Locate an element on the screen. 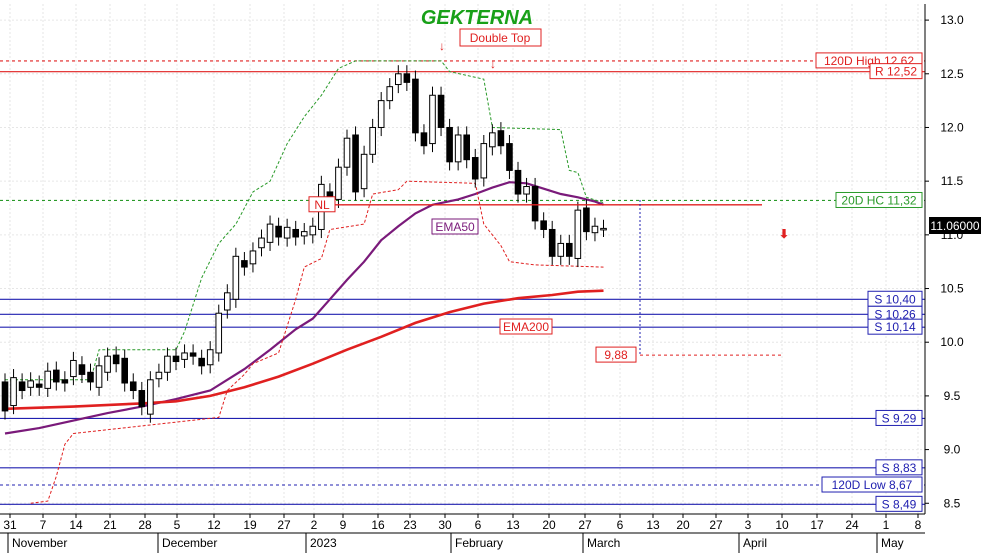  x-tick-label-17: 27 is located at coordinates (585, 525).